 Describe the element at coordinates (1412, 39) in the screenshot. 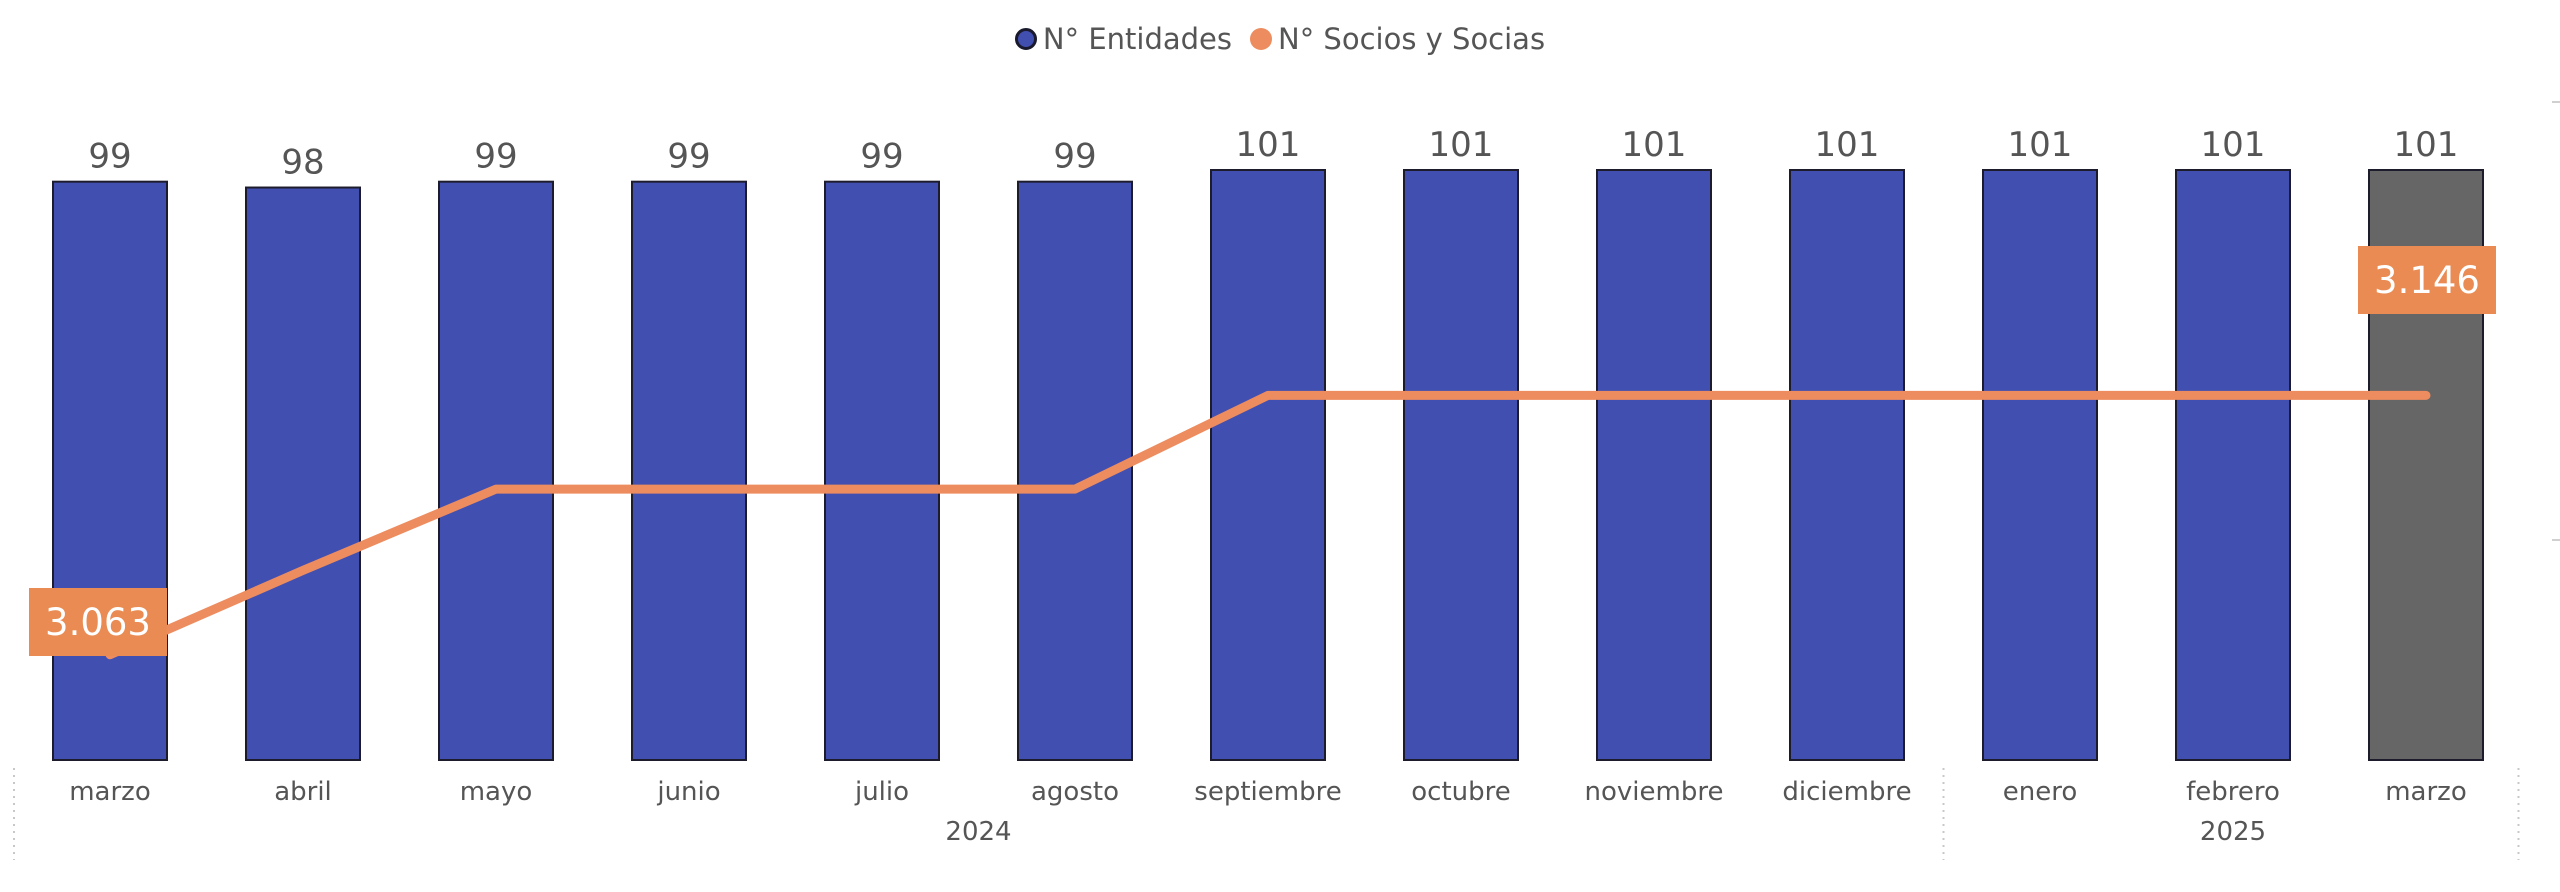

I see `legend-label-socios: N° Socios y Socias` at that location.